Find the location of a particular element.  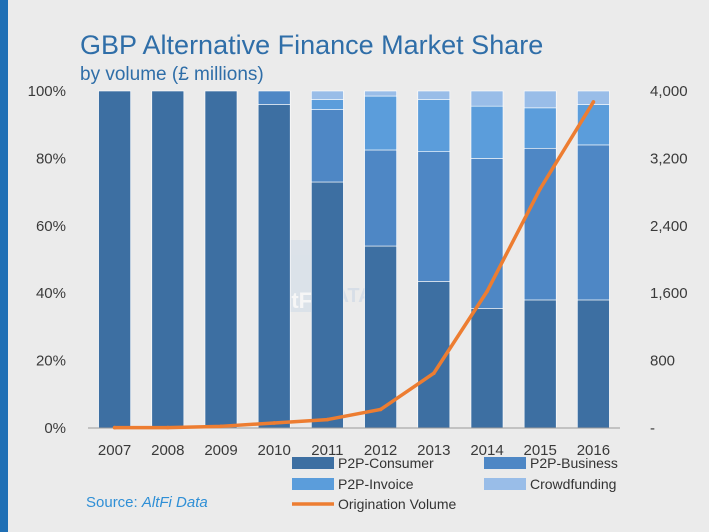

y-tick-label: 60% is located at coordinates (51, 226).